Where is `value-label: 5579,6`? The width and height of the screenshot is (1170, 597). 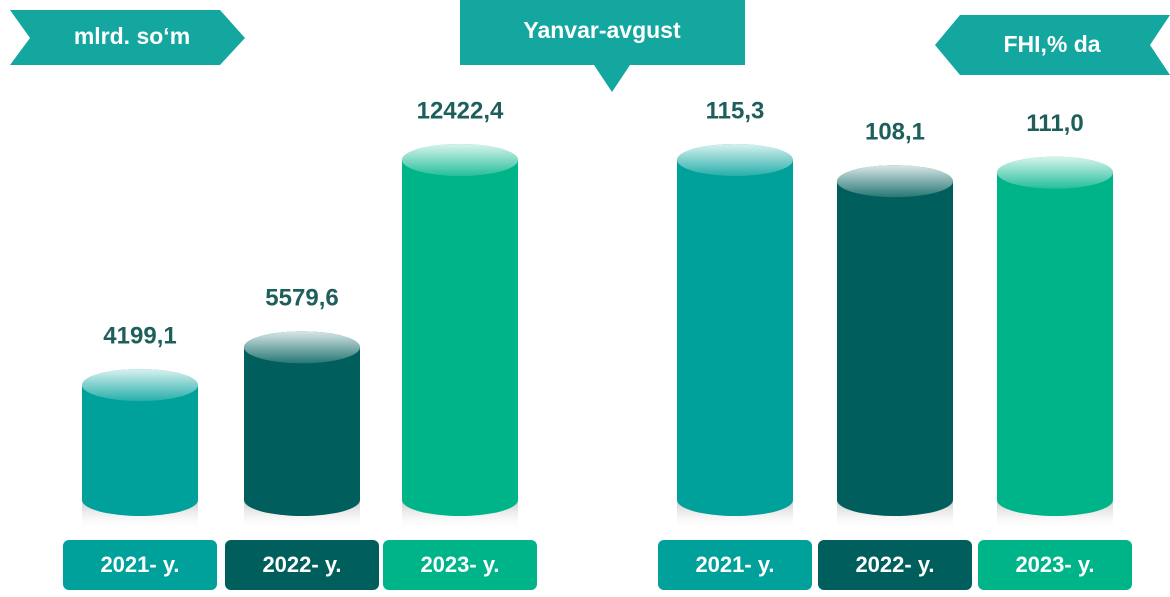 value-label: 5579,6 is located at coordinates (301, 298).